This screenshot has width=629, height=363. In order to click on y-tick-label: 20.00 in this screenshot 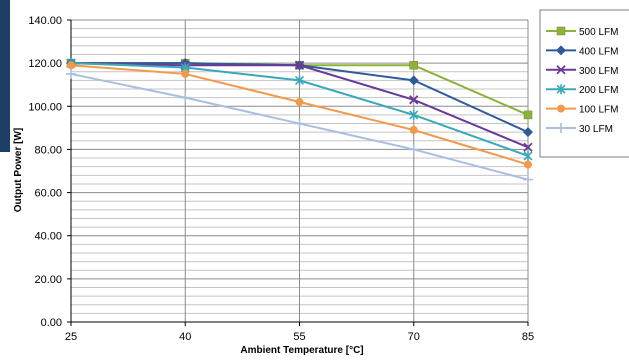, I will do `click(48, 280)`.